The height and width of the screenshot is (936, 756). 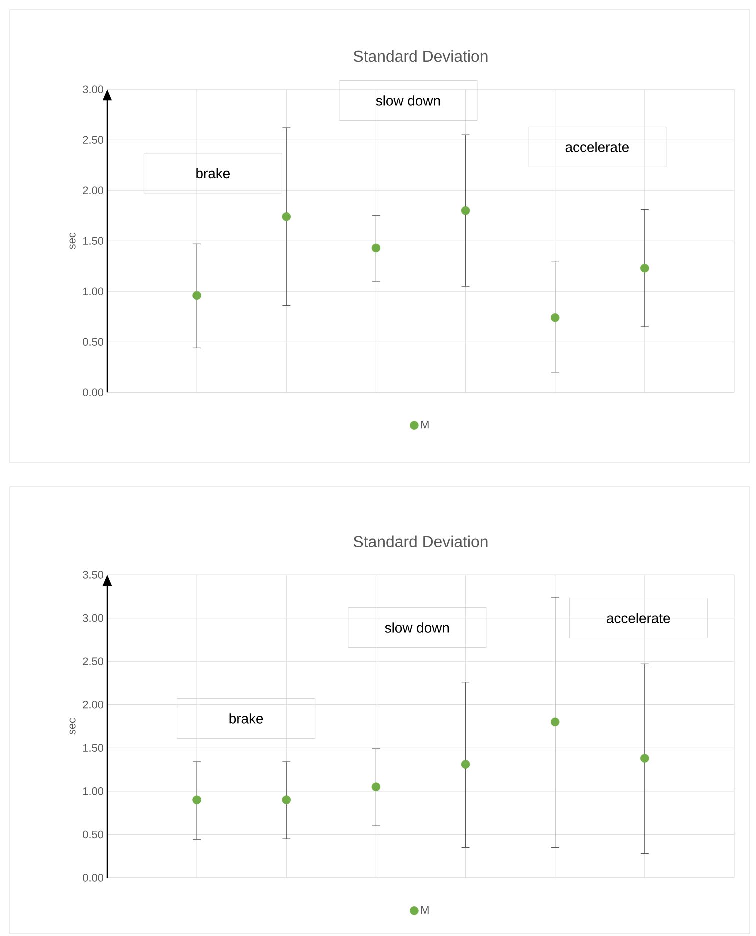 What do you see at coordinates (93, 575) in the screenshot?
I see `y-tick-label: 3.50` at bounding box center [93, 575].